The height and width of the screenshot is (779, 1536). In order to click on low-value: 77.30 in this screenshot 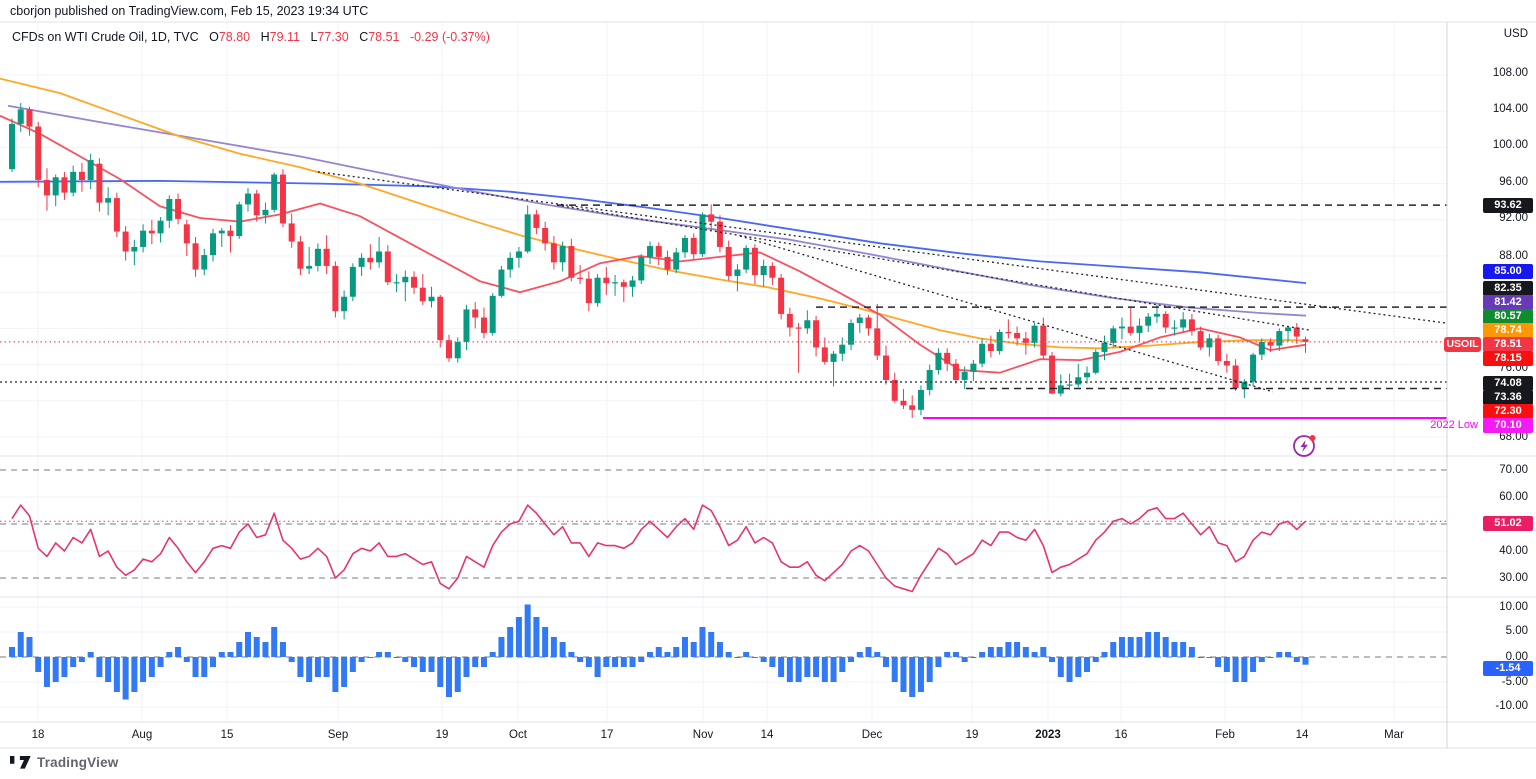, I will do `click(333, 37)`.